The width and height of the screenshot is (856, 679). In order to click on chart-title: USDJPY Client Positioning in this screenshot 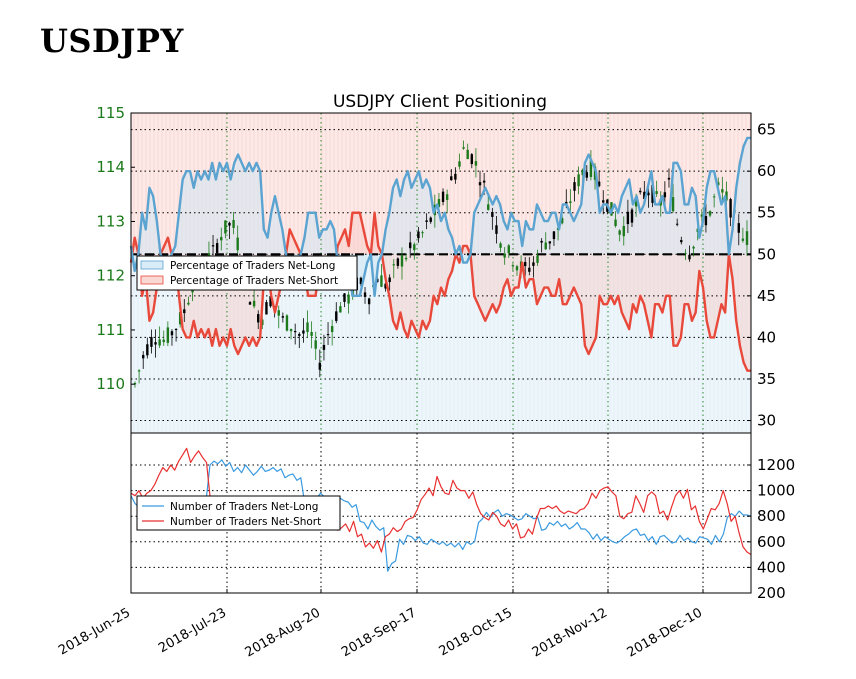, I will do `click(440, 102)`.